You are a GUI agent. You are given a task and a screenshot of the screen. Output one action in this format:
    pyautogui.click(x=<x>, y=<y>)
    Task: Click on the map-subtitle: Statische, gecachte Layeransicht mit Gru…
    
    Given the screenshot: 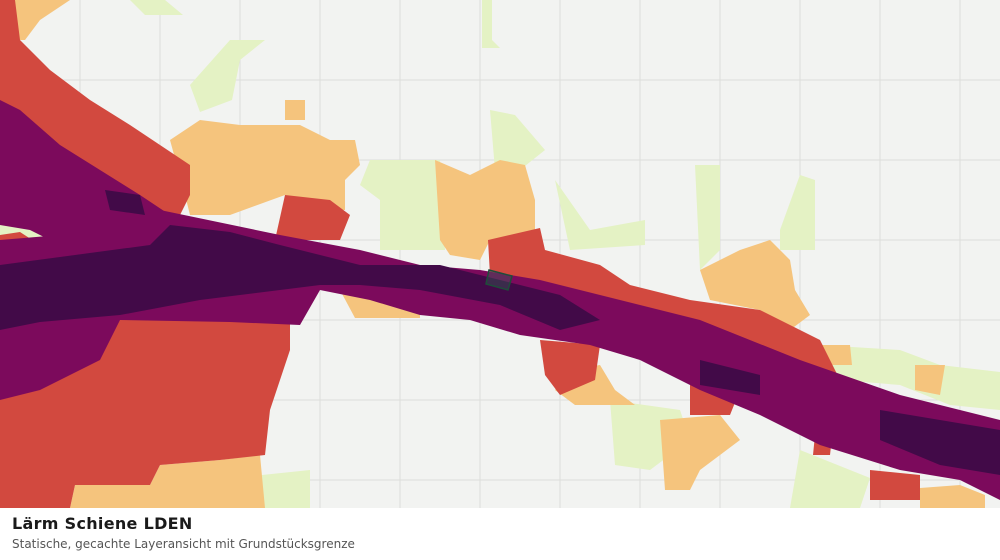 What is the action you would take?
    pyautogui.click(x=183, y=544)
    